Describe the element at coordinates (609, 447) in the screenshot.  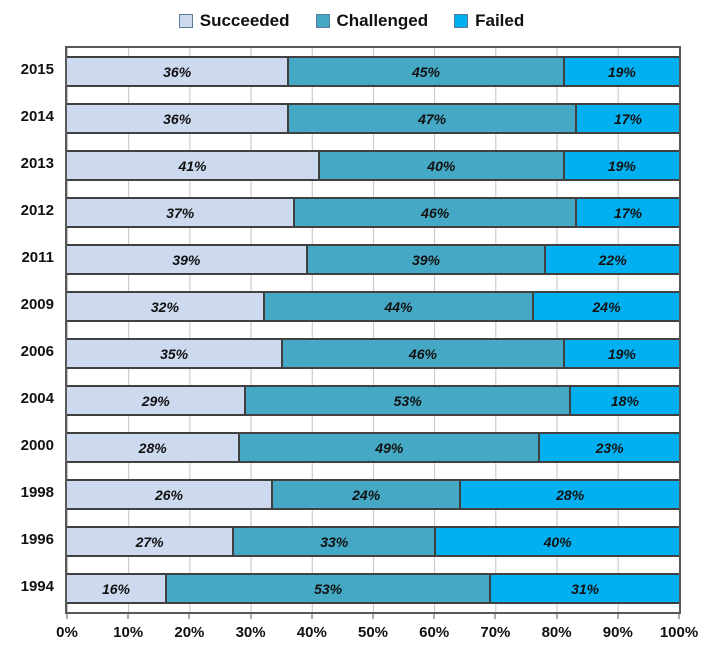
I see `bar-segment-value: 23%` at that location.